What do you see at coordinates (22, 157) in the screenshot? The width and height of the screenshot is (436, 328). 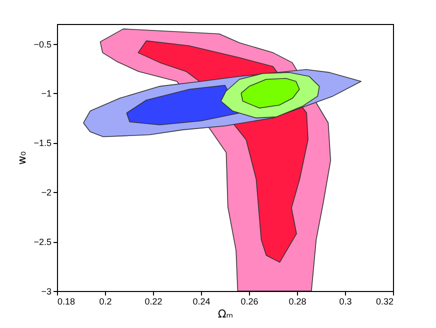 I see `y-axis-title: w₀` at bounding box center [22, 157].